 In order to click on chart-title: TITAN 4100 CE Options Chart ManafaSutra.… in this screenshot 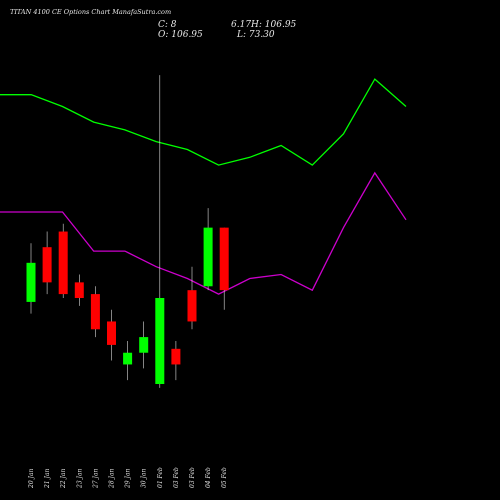, I will do `click(90, 12)`.